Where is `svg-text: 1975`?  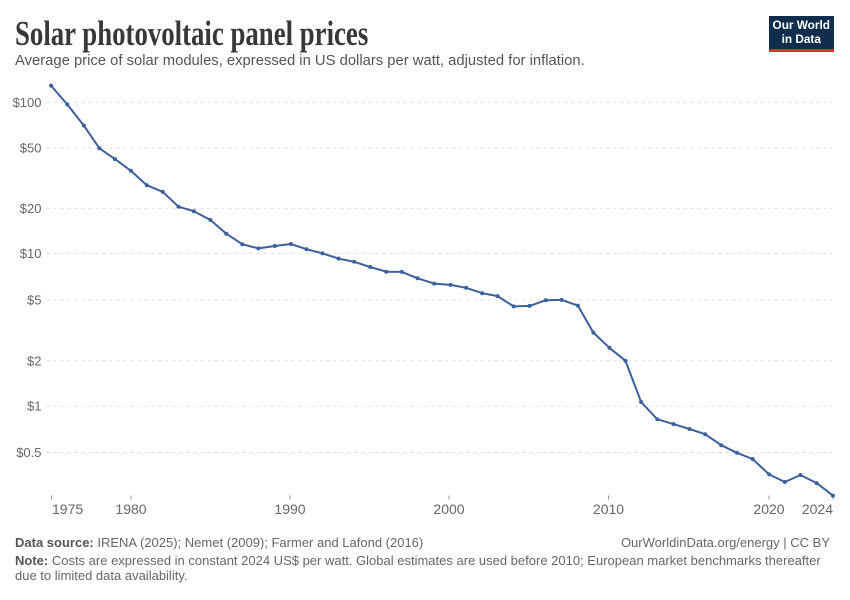
svg-text: 1975 is located at coordinates (67, 509).